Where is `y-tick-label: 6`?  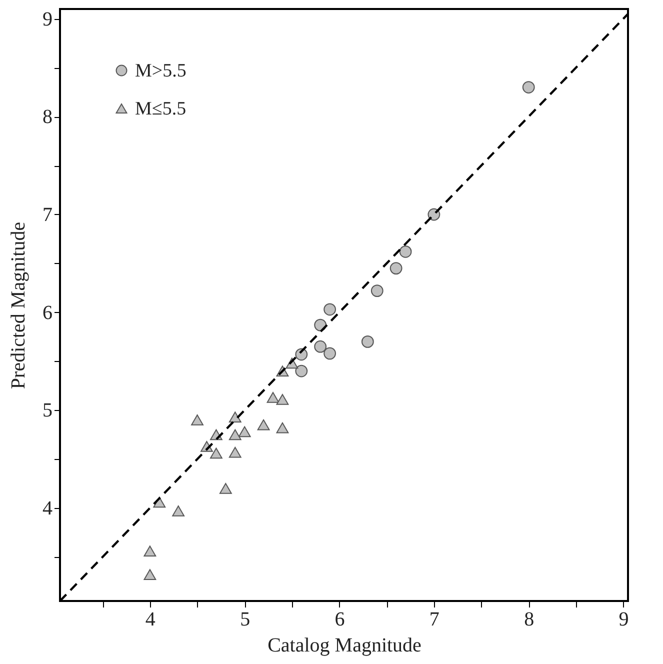
y-tick-label: 6 is located at coordinates (47, 313).